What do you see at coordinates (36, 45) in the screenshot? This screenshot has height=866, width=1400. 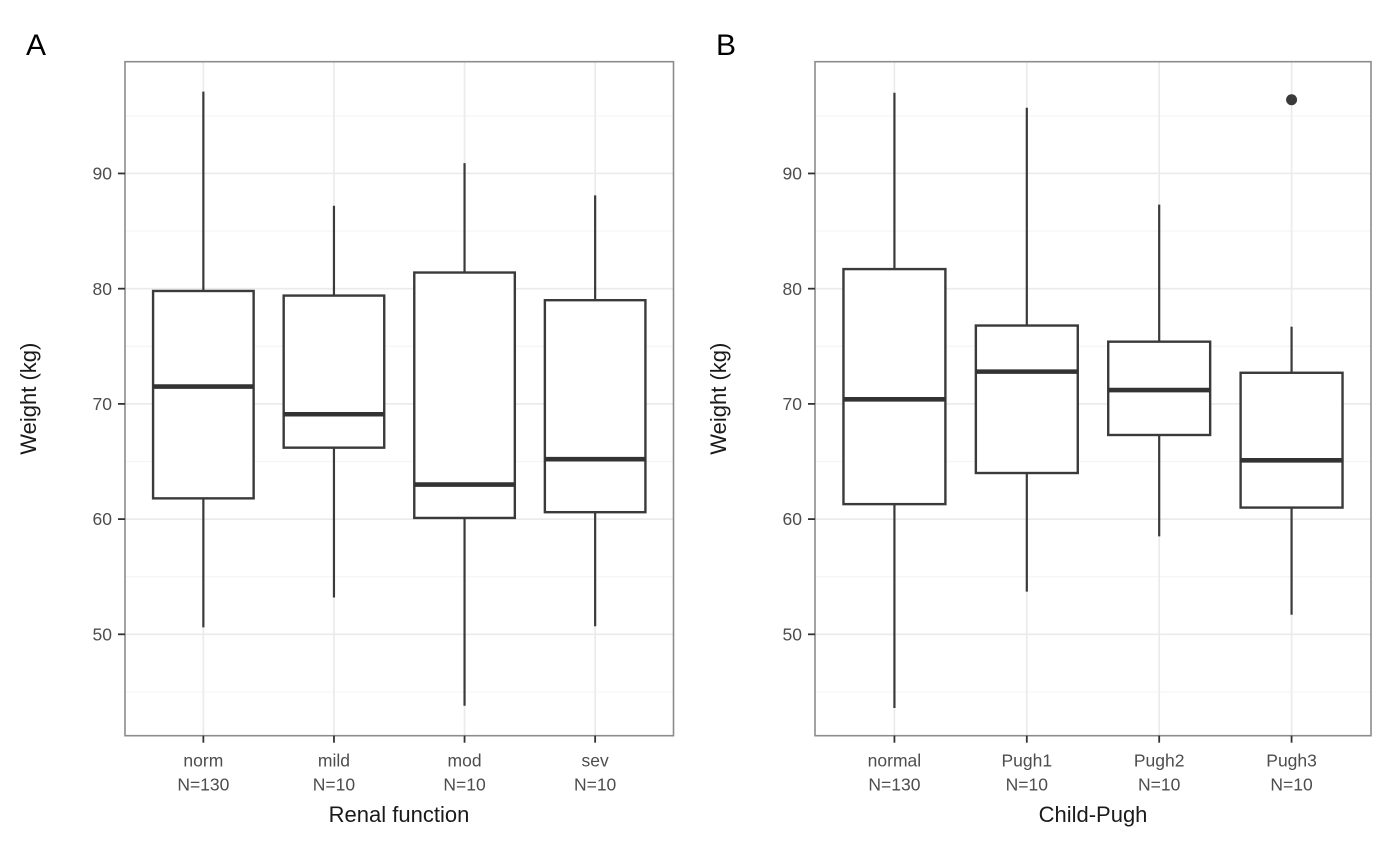 I see `panel-a-letter: A` at bounding box center [36, 45].